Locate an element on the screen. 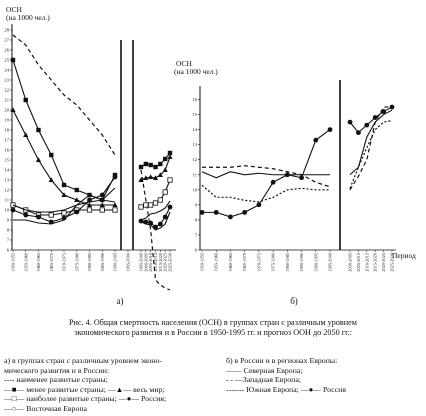  x-tick-label: 2025-2030 is located at coordinates (170, 262).